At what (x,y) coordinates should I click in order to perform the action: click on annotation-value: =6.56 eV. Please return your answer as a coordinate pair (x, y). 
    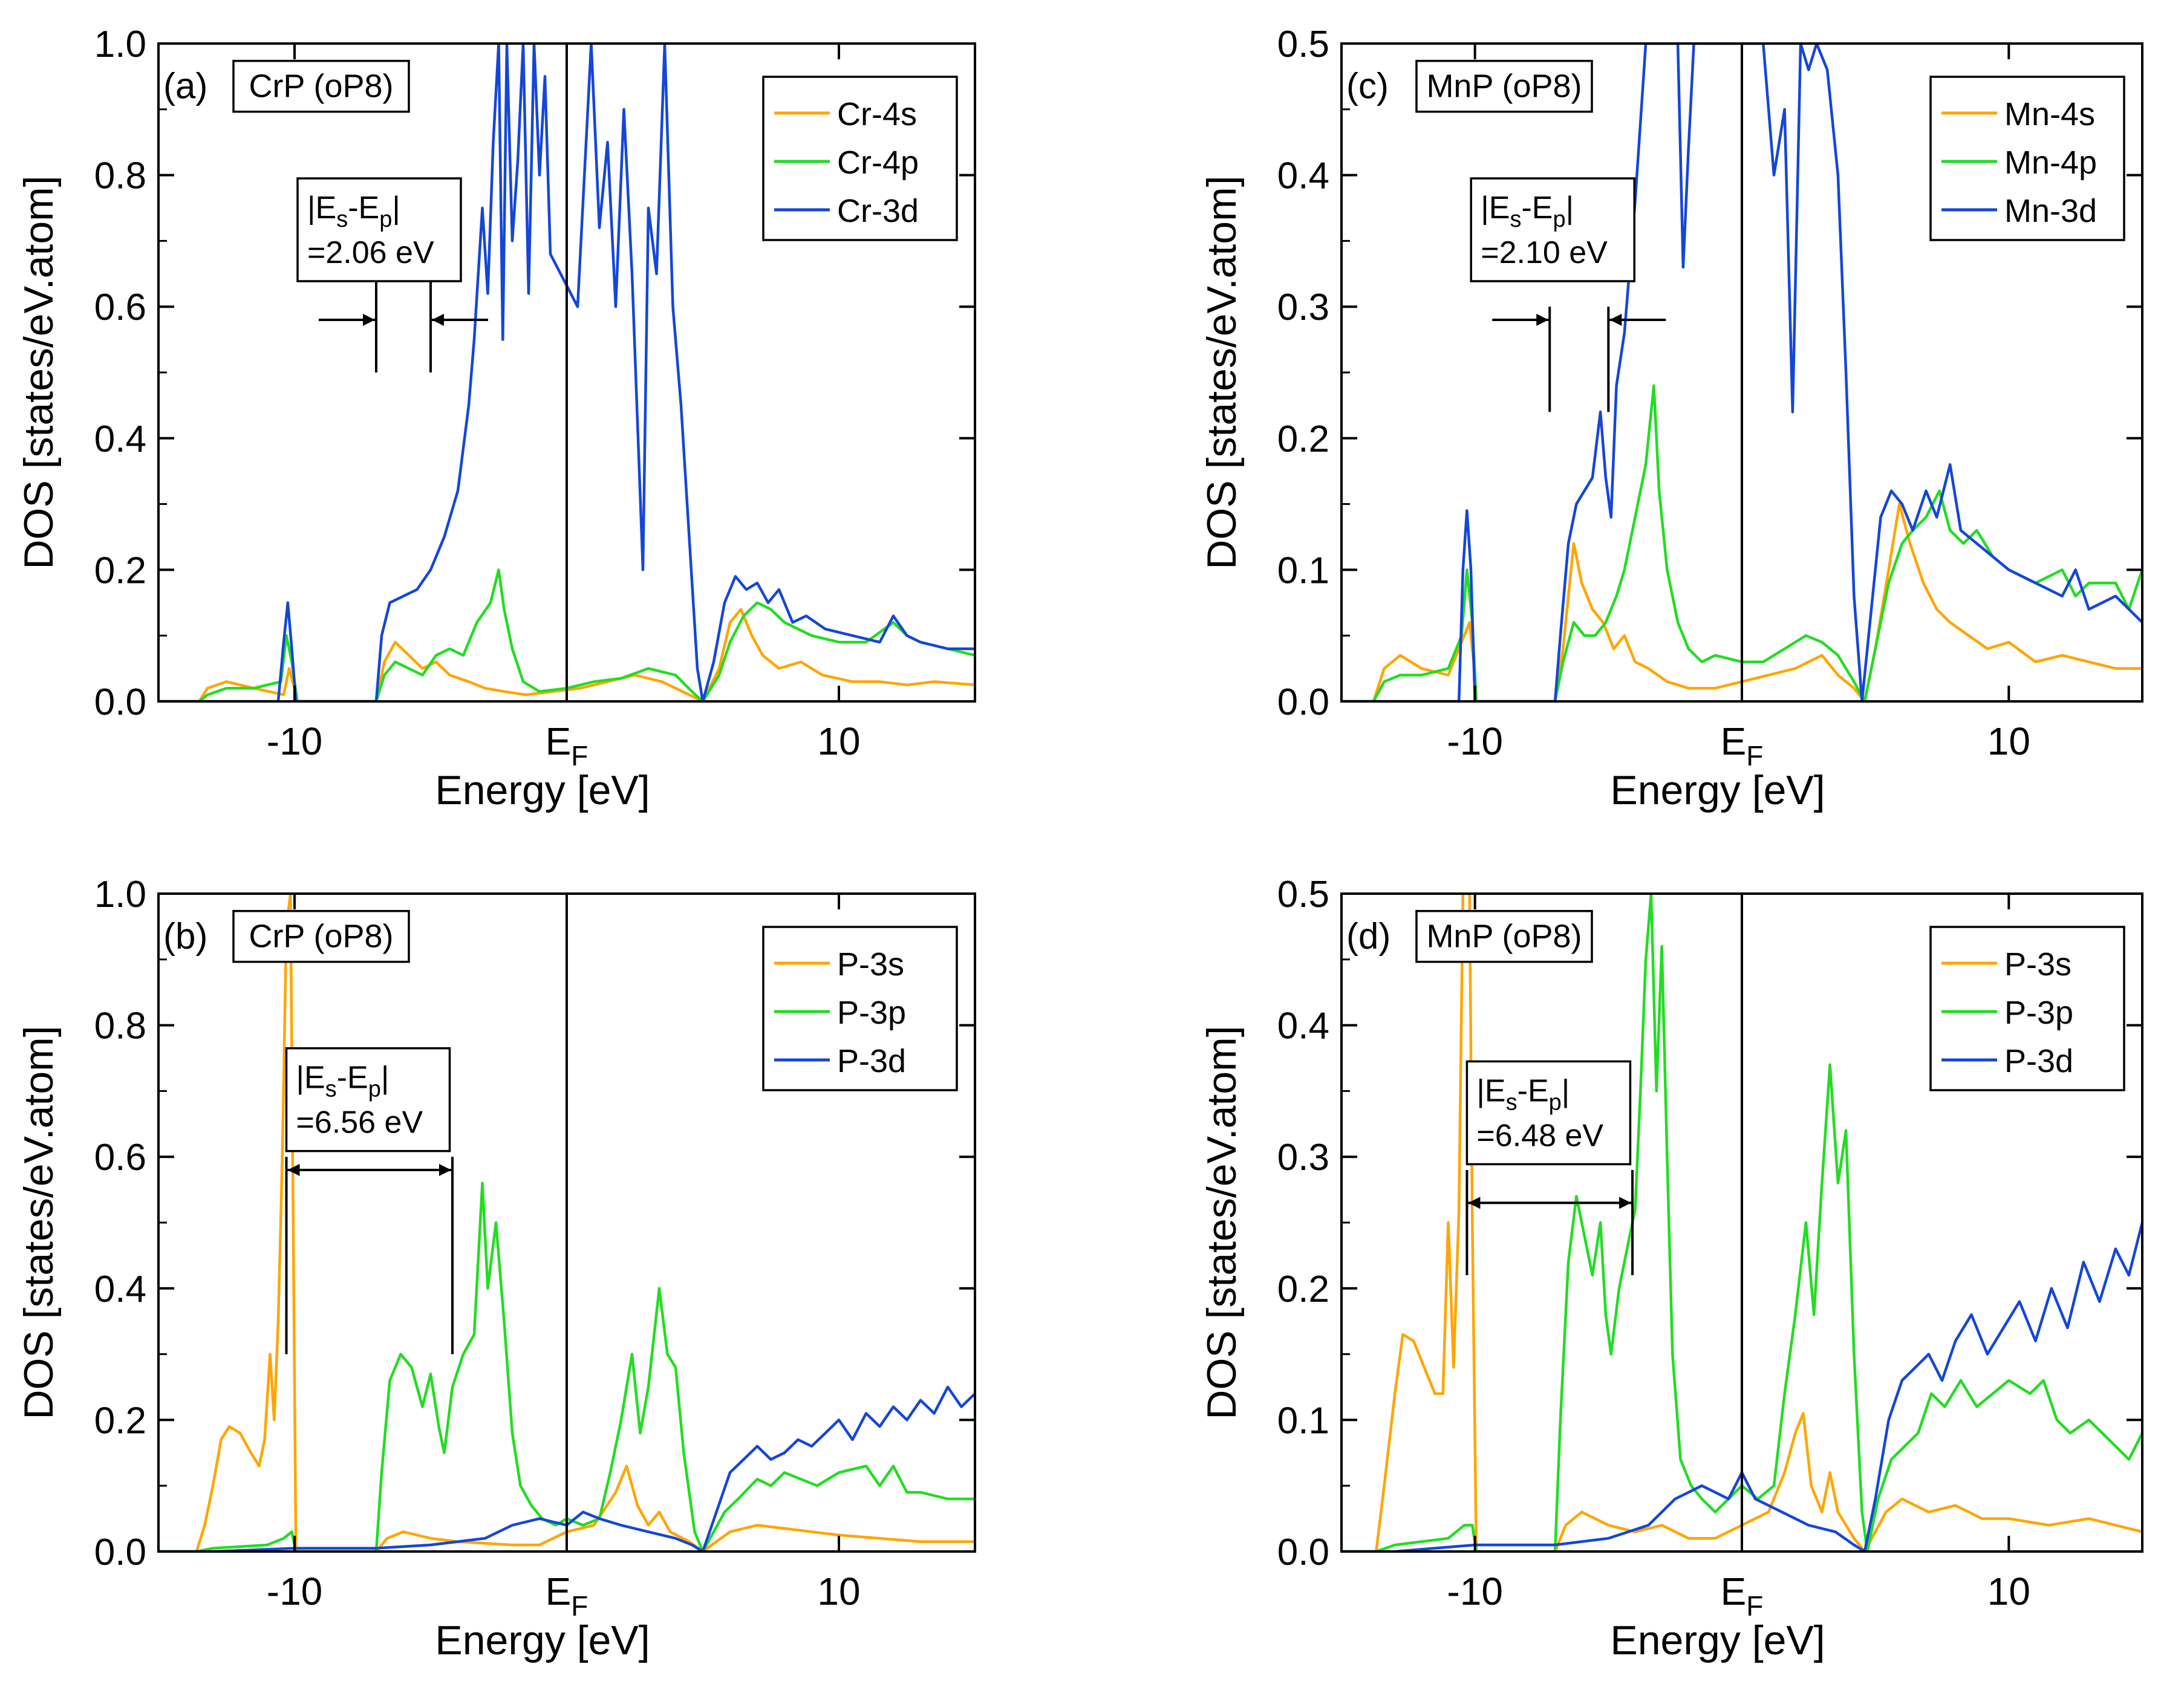
    Looking at the image, I should click on (359, 1122).